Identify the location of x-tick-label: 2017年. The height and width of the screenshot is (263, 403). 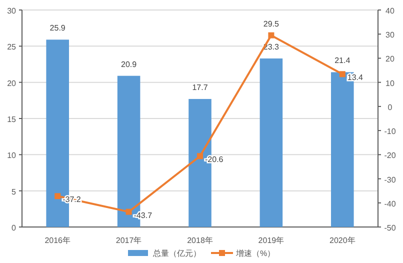
(129, 240).